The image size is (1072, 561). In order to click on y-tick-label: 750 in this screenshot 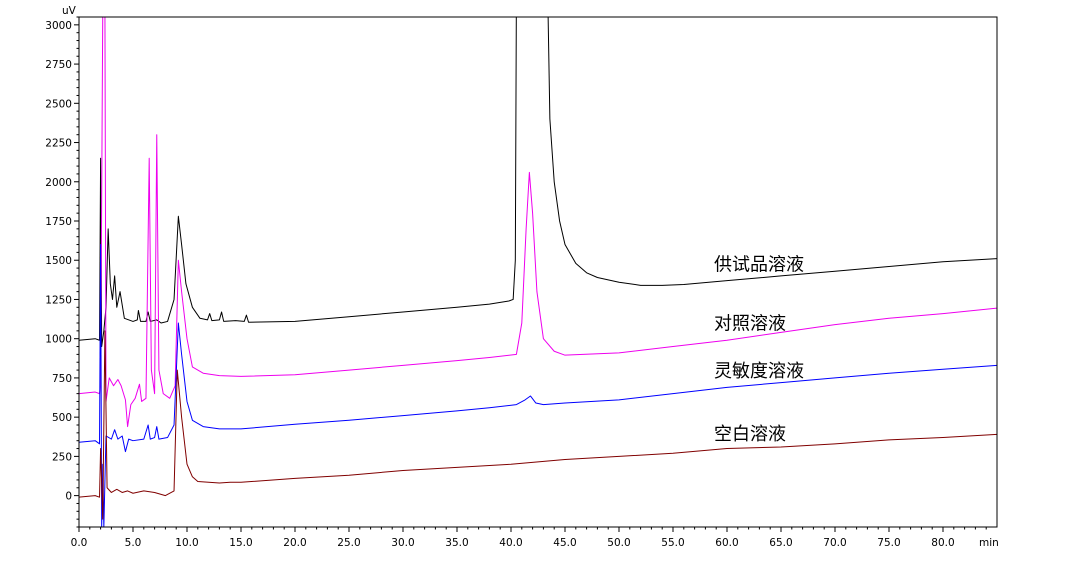, I will do `click(62, 379)`.